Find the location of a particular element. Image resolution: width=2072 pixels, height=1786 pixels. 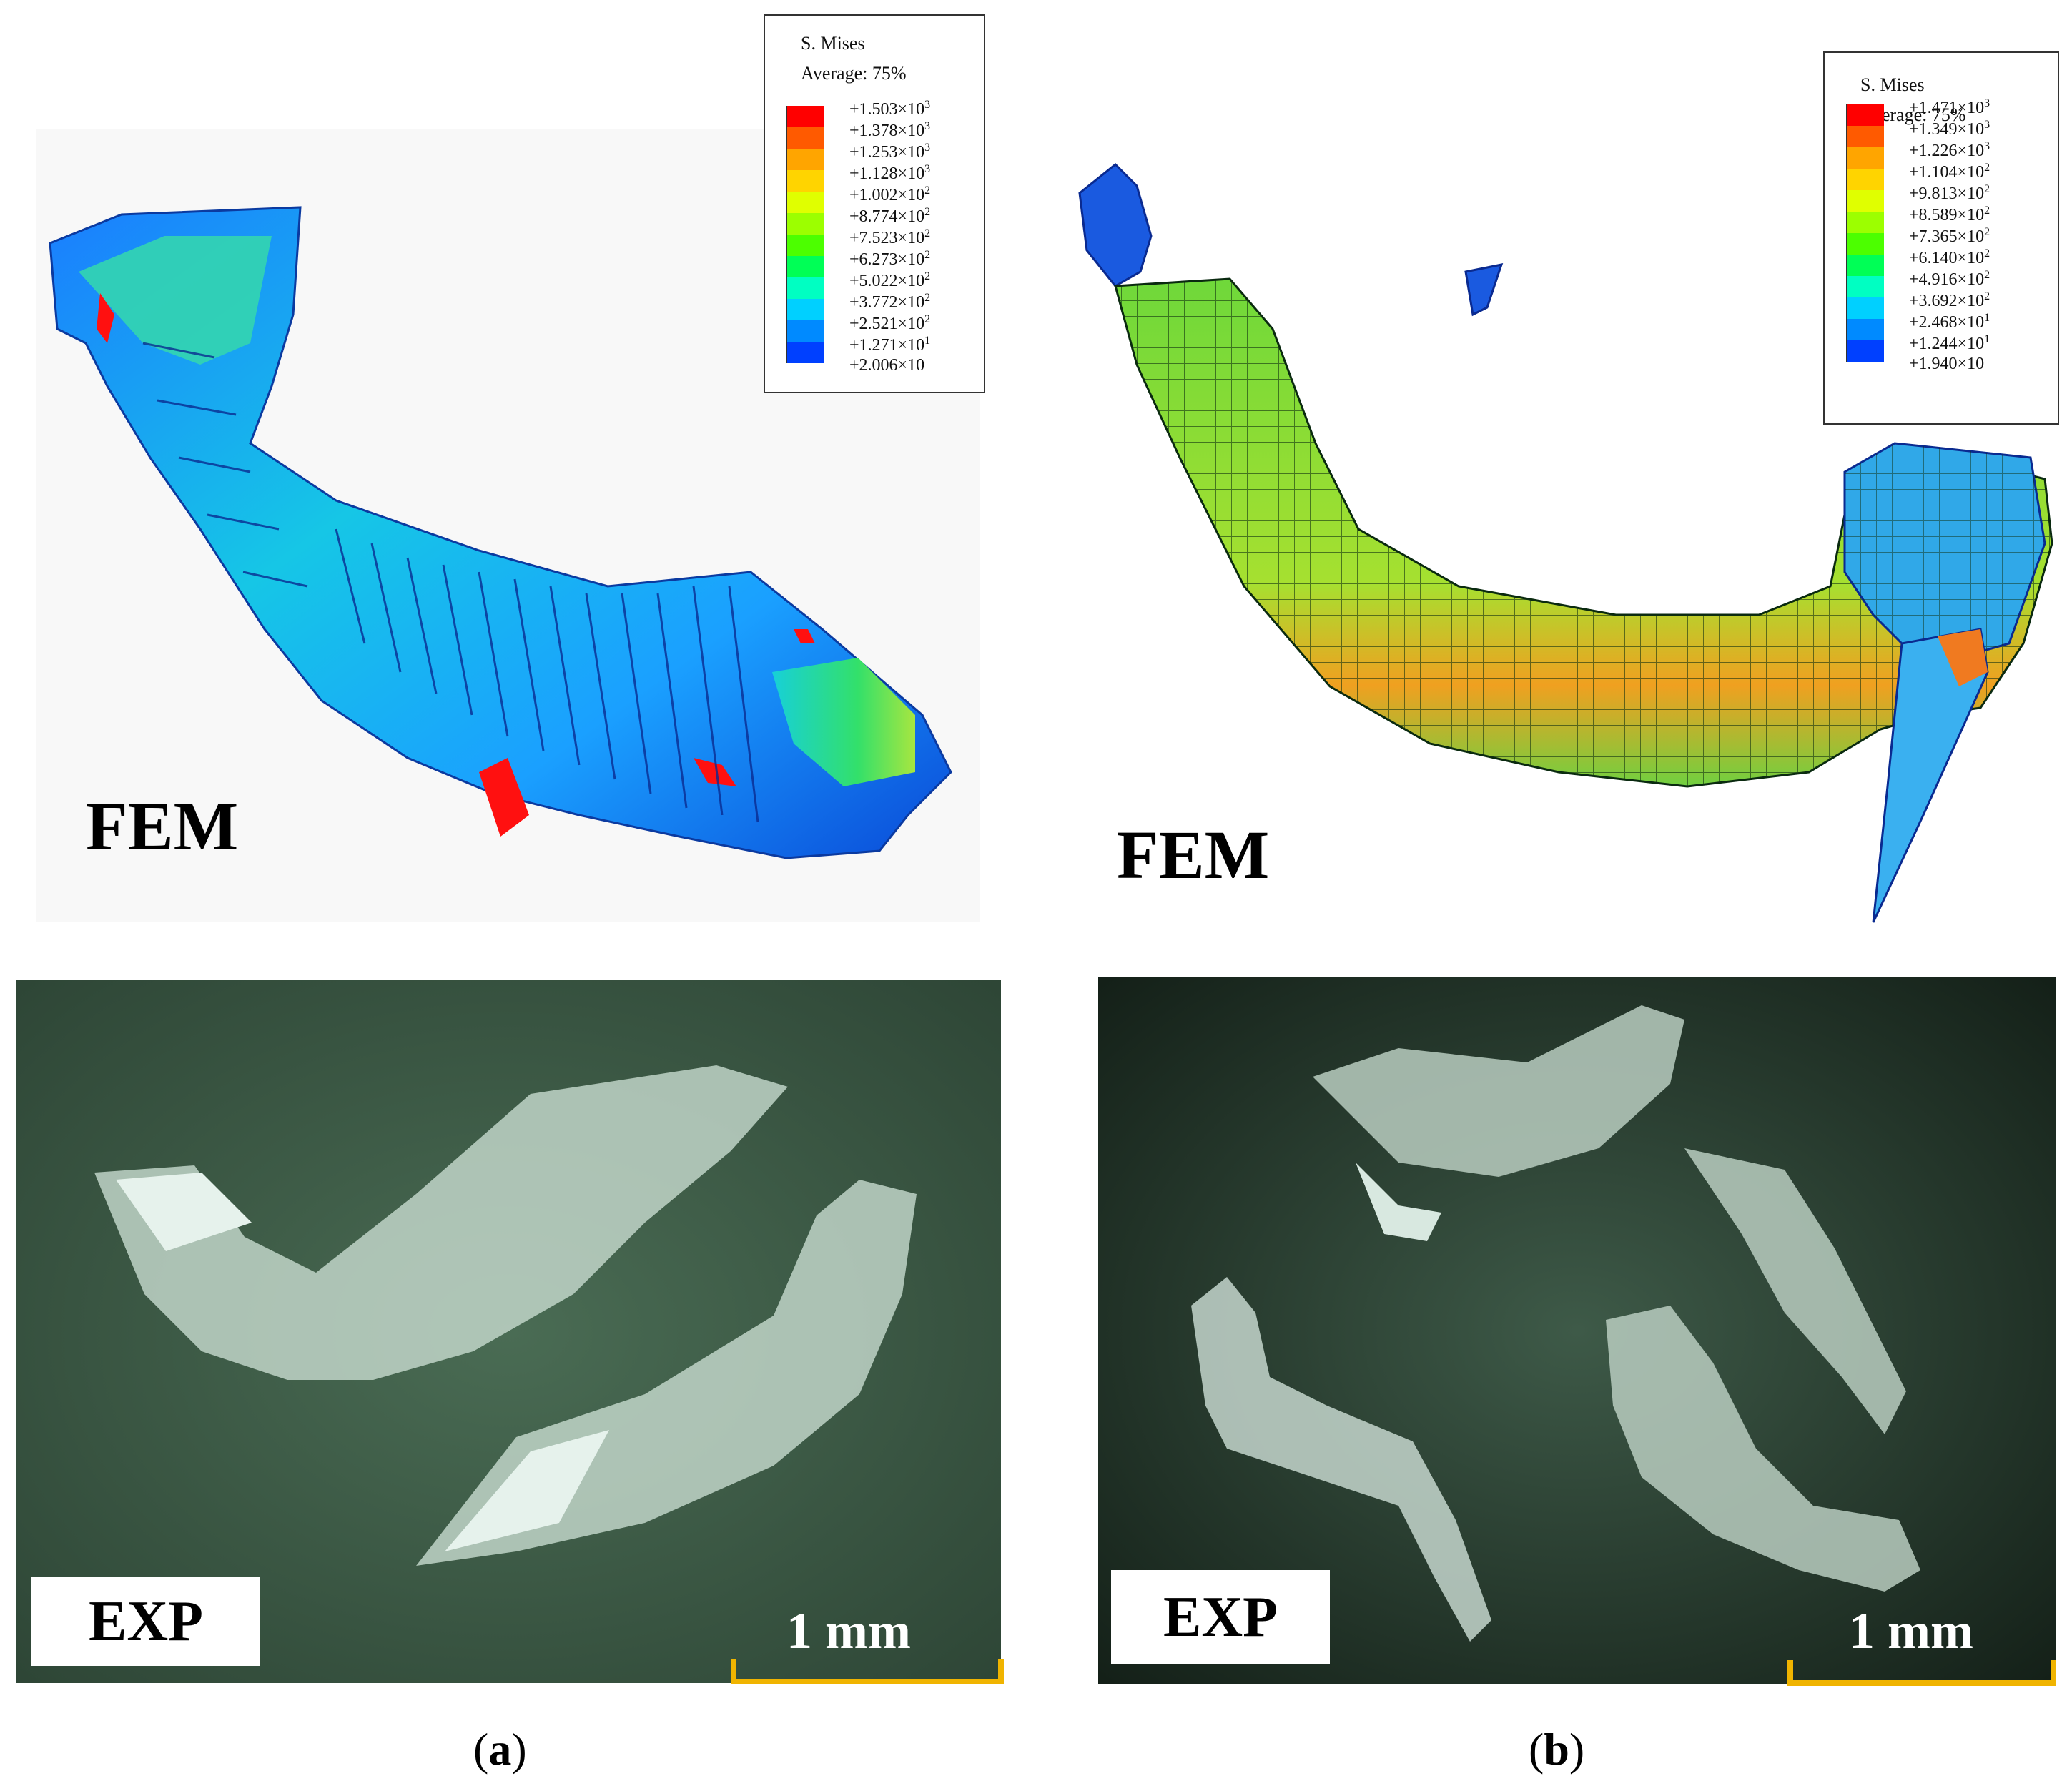

scale-label-b: 1 mm is located at coordinates (1911, 1630).